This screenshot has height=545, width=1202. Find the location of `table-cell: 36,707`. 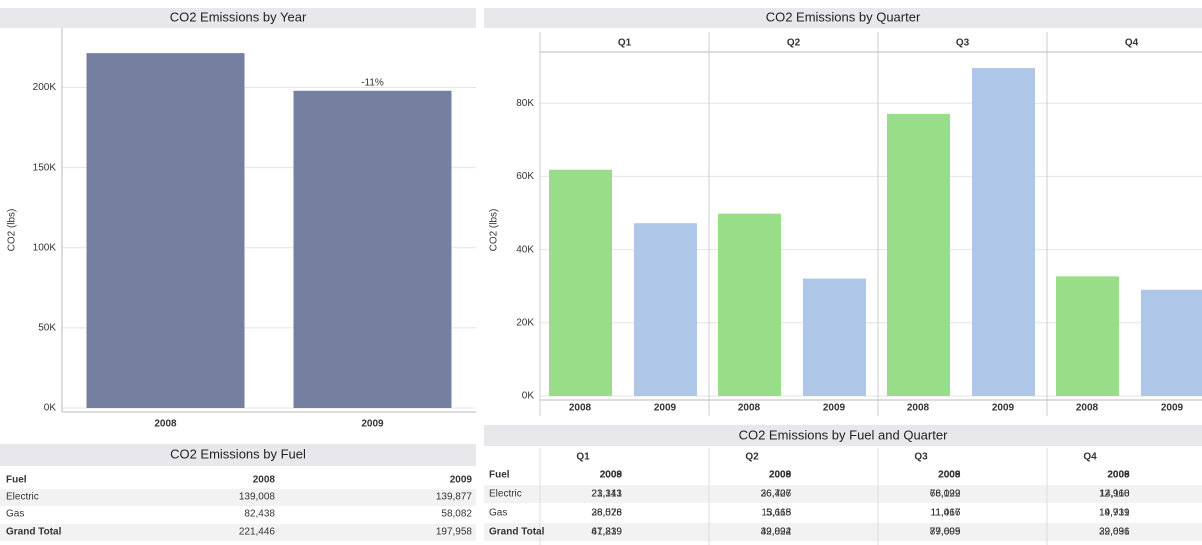

table-cell: 36,707 is located at coordinates (776, 494).